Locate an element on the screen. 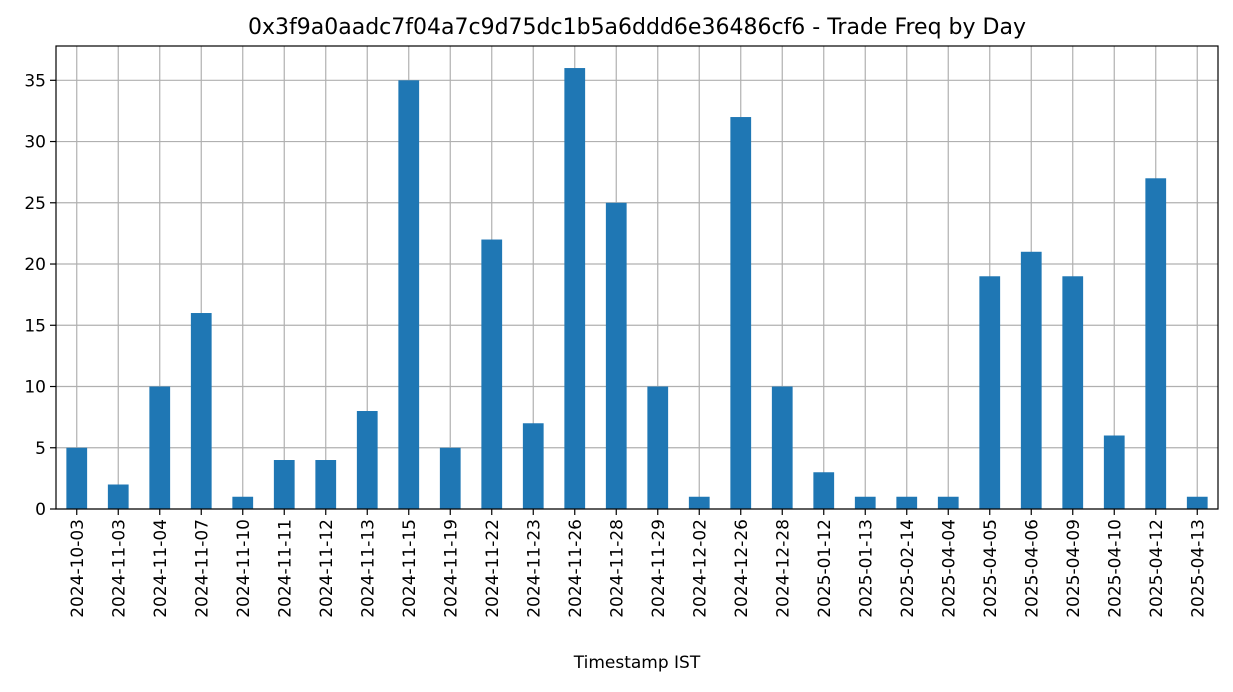 This screenshot has height=692, width=1233. x-tick-label: 2024-11-22 is located at coordinates (493, 568).